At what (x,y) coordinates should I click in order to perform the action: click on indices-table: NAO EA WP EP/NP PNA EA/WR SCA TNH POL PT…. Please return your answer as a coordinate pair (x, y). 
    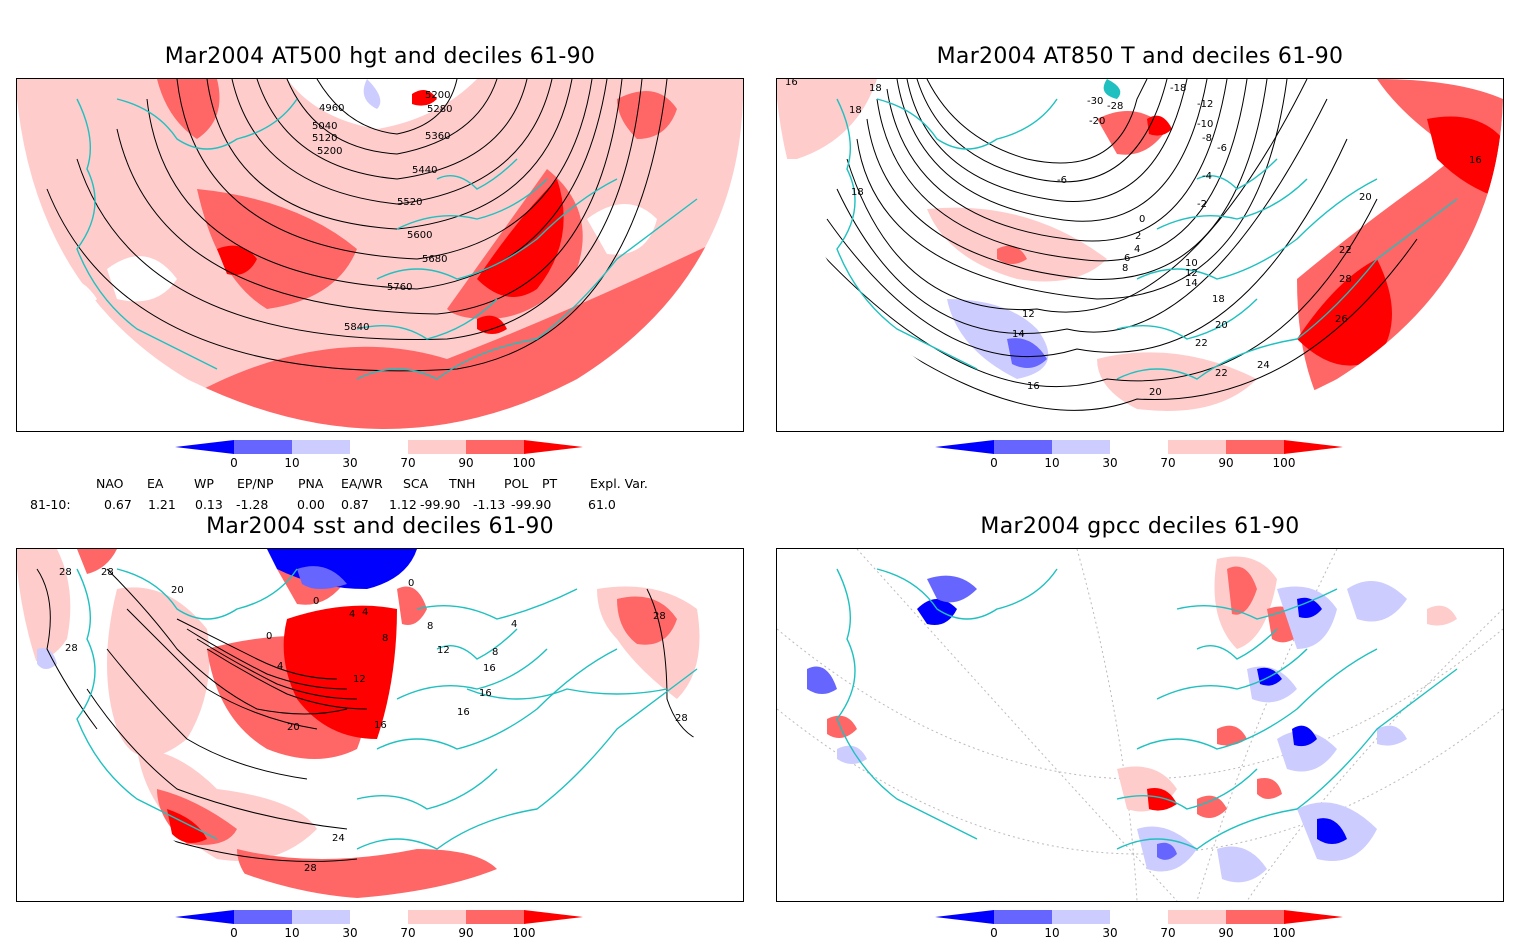
    Looking at the image, I should click on (380, 494).